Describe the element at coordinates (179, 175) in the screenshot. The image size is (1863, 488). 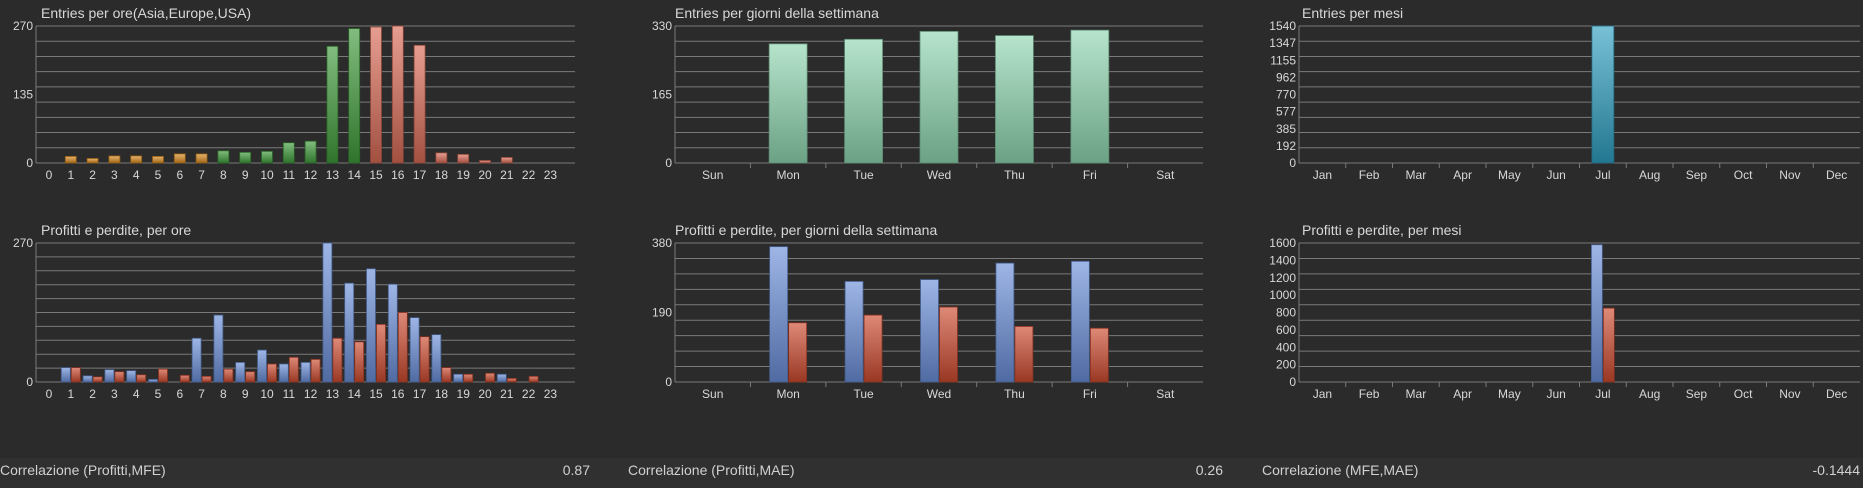
I see `x-tick-label: 6` at that location.